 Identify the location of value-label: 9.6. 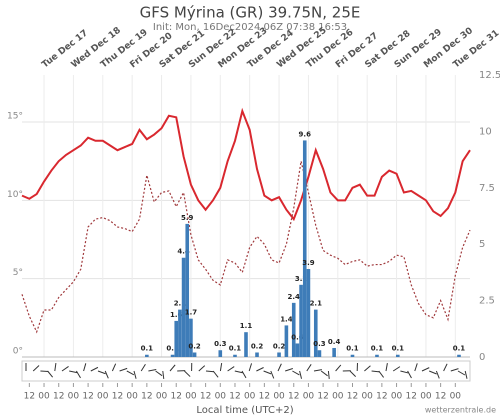
(305, 134).